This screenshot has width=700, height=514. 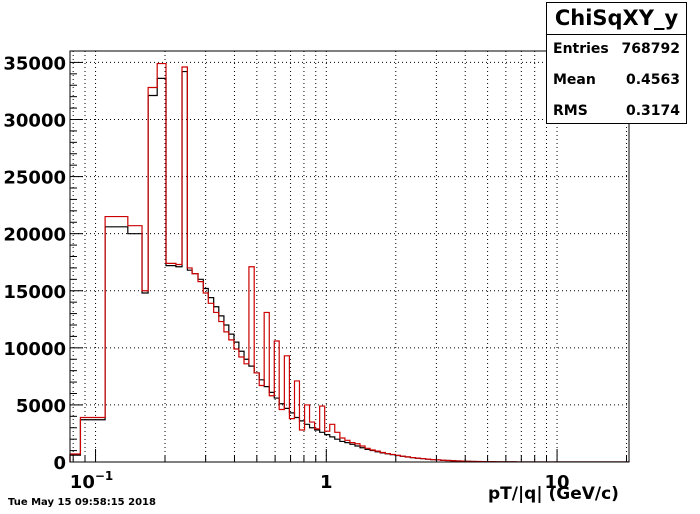 I want to click on stats-row-mean: Mean 0.4563, so click(x=616, y=80).